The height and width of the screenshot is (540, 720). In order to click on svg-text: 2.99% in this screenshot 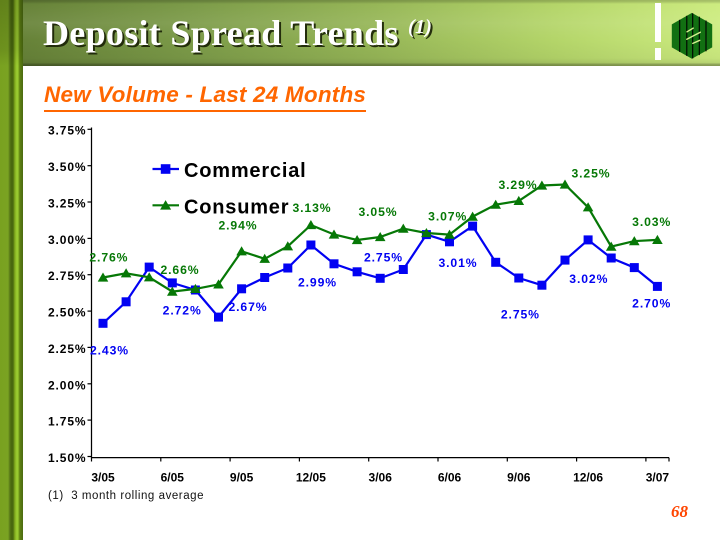, I will do `click(317, 283)`.